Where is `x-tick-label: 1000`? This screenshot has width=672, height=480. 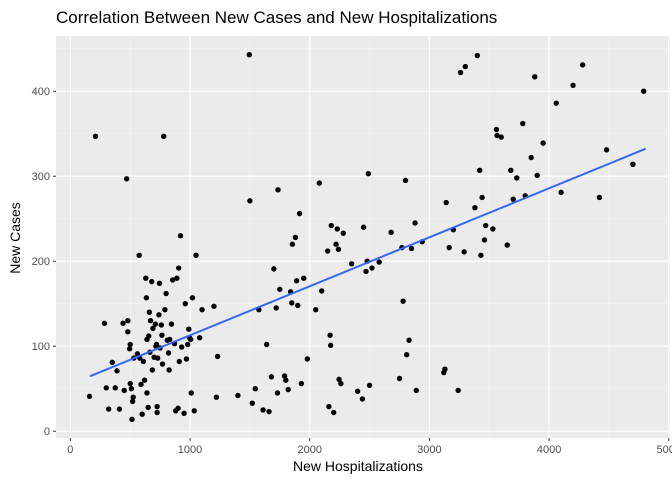
x-tick-label: 1000 is located at coordinates (190, 450).